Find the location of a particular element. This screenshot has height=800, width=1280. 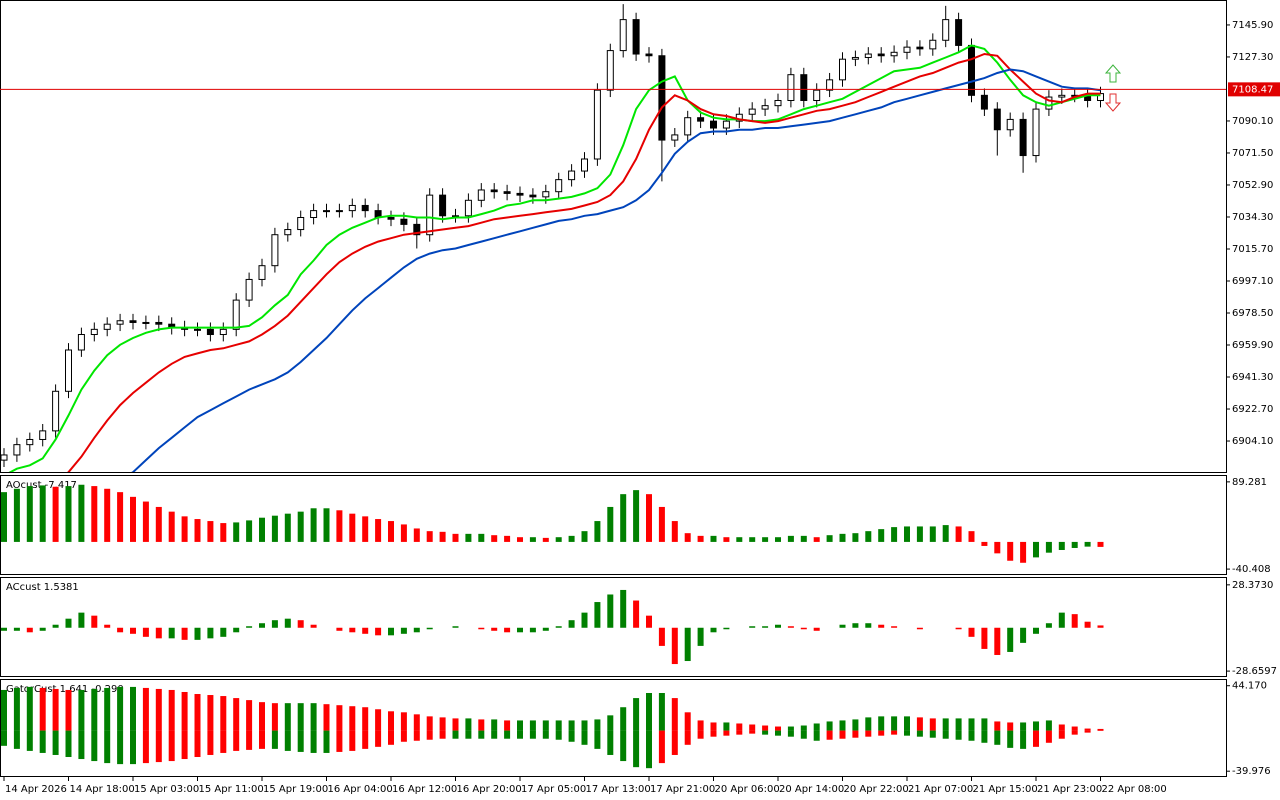

y-tick-label: 6997.10 is located at coordinates (1252, 281).